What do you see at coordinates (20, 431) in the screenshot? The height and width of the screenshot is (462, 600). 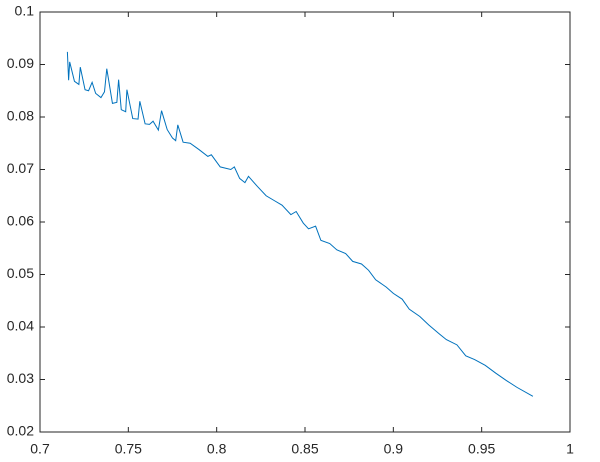 I see `y-tick-label: 0.02` at bounding box center [20, 431].